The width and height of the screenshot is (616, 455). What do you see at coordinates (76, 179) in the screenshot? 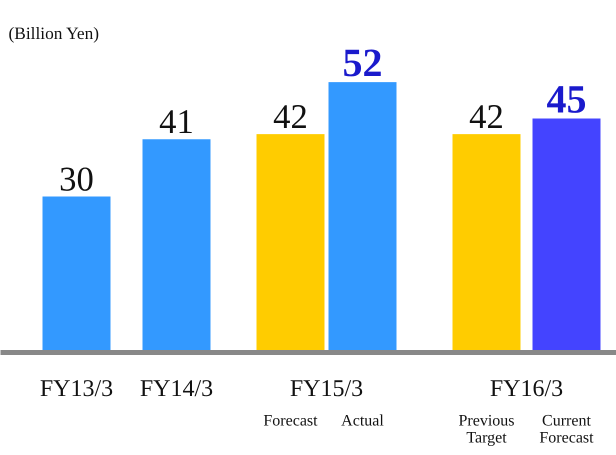
I see `data-label: 30` at bounding box center [76, 179].